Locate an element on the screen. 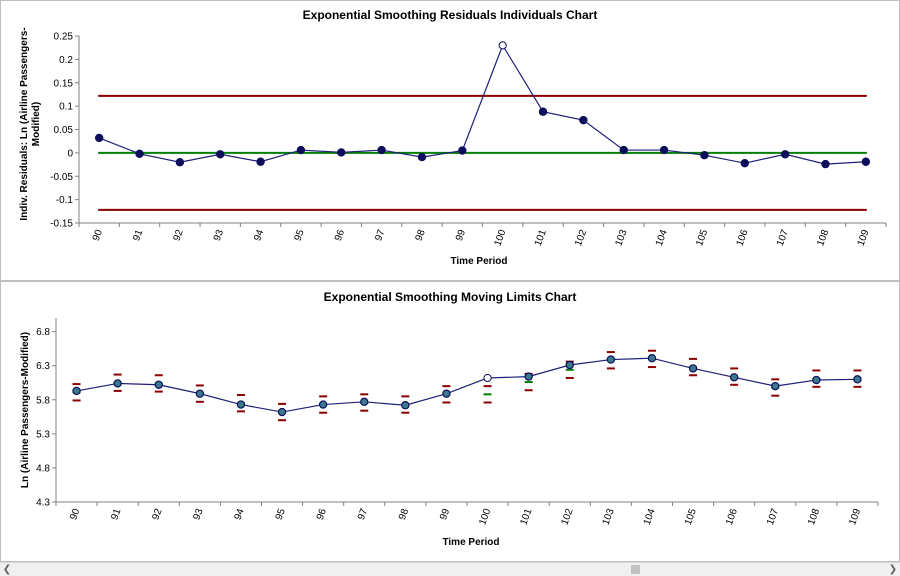  chart2-x-tick-label: 97 is located at coordinates (363, 514).